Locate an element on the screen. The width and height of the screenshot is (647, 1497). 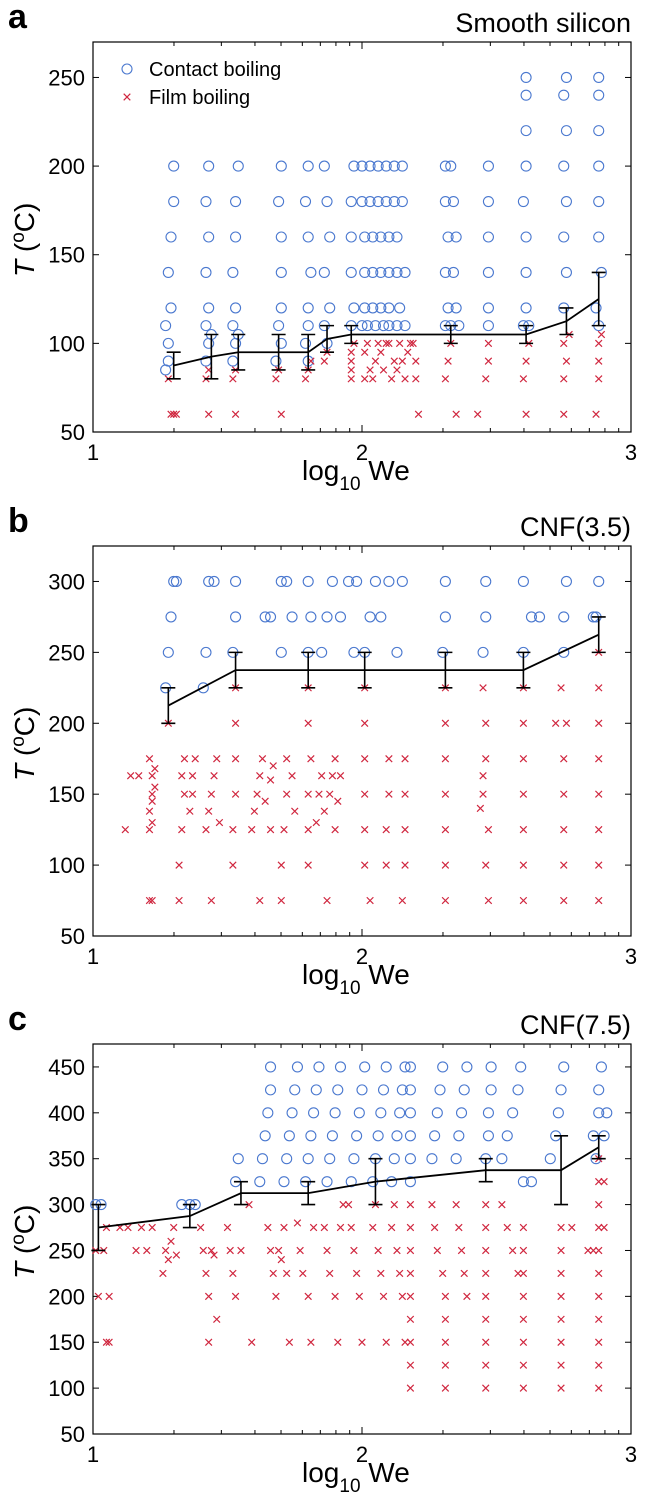
x-tick-label: 3 is located at coordinates (631, 956).